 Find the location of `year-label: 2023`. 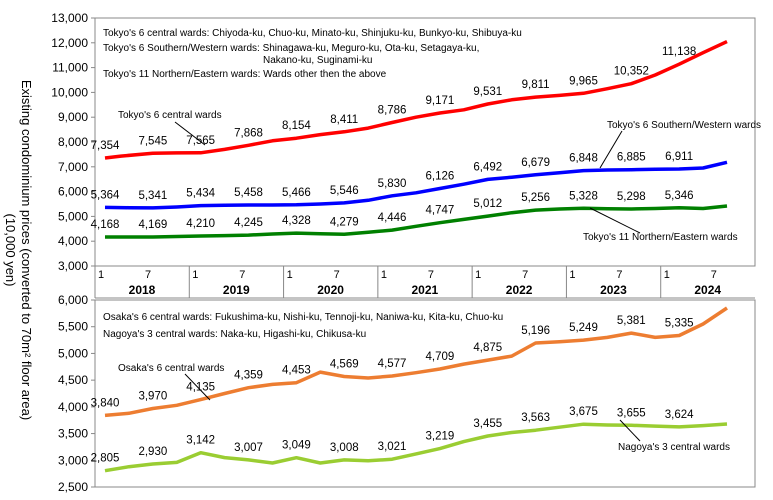

year-label: 2023 is located at coordinates (613, 290).